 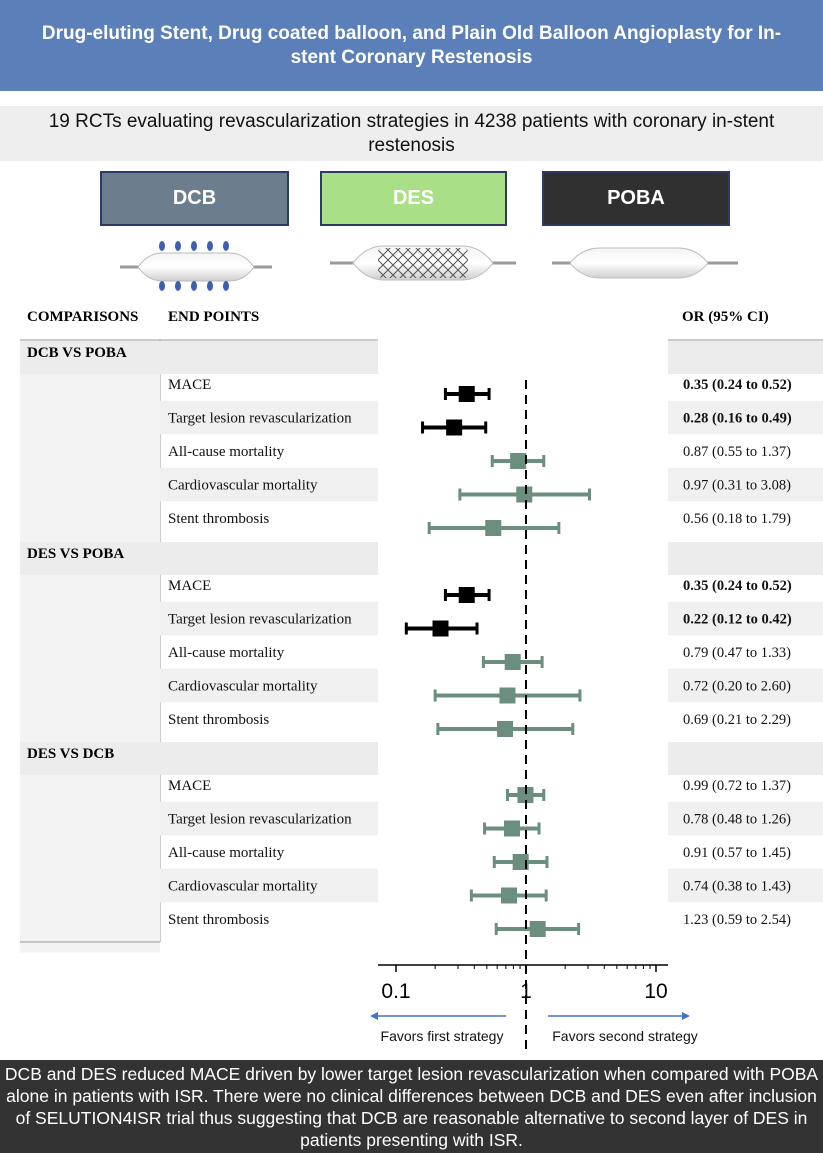 I want to click on or-ci-label: 0.69 (0.21 to 2.29), so click(x=737, y=720).